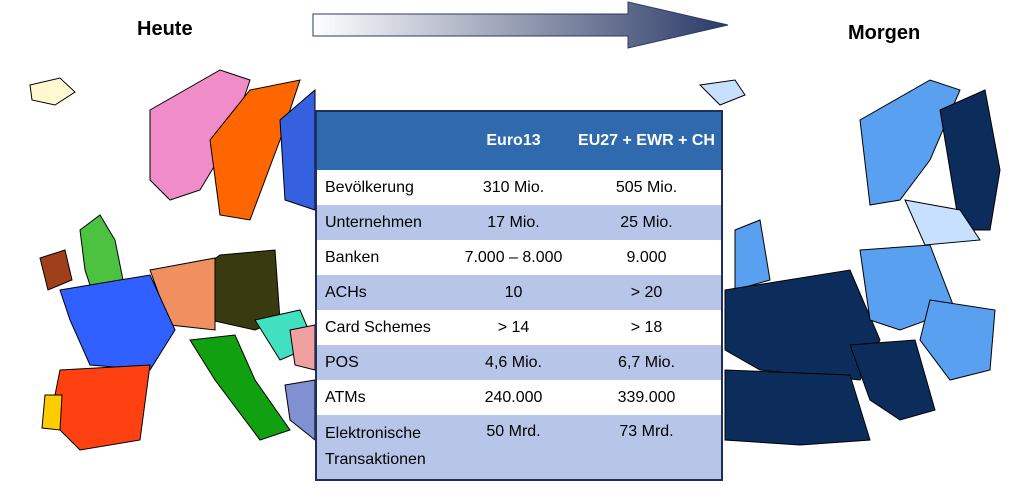 The image size is (1033, 491). Describe the element at coordinates (385, 447) in the screenshot. I see `row-label: Elektronische Transaktionen` at that location.